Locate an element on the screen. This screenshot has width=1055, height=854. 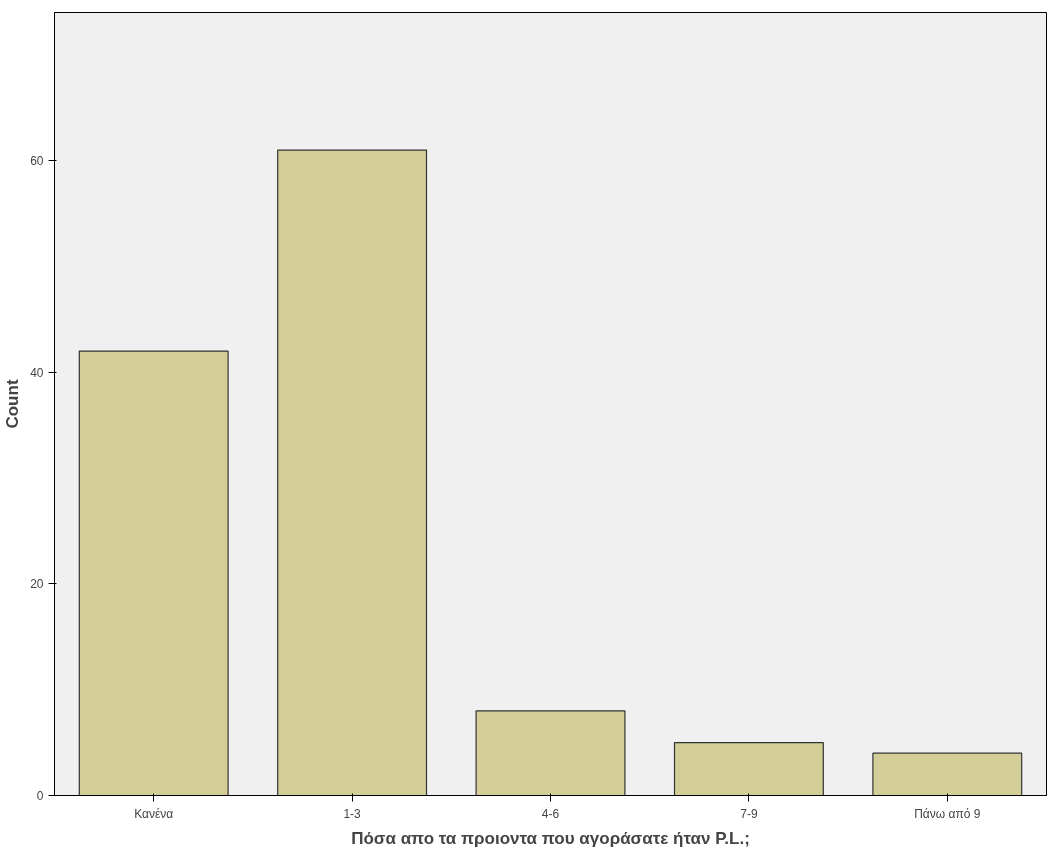
y-tick-label: 0 is located at coordinates (40, 796).